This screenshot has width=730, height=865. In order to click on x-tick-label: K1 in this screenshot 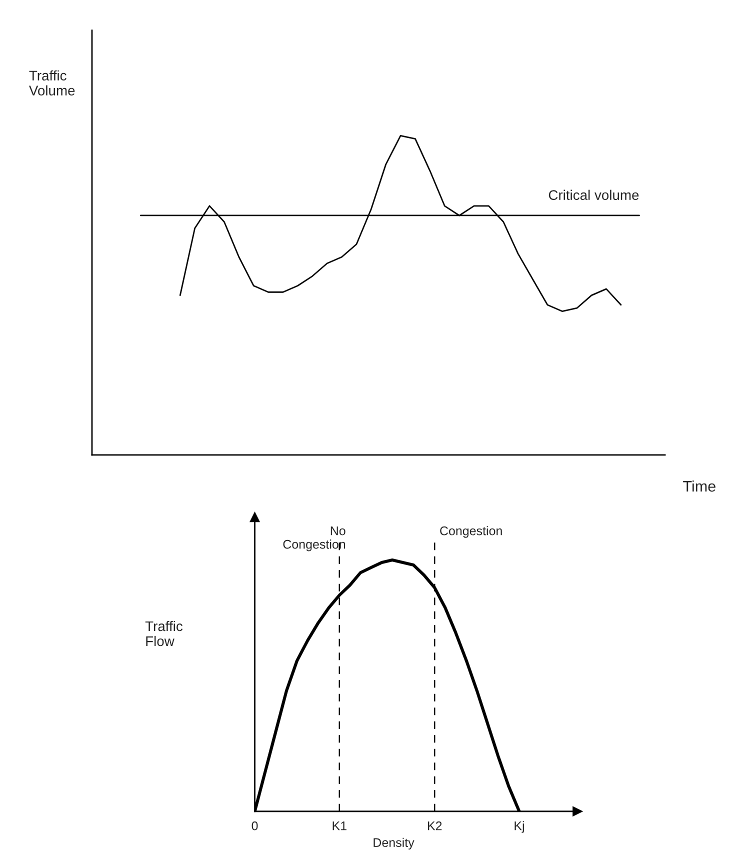, I will do `click(339, 826)`.